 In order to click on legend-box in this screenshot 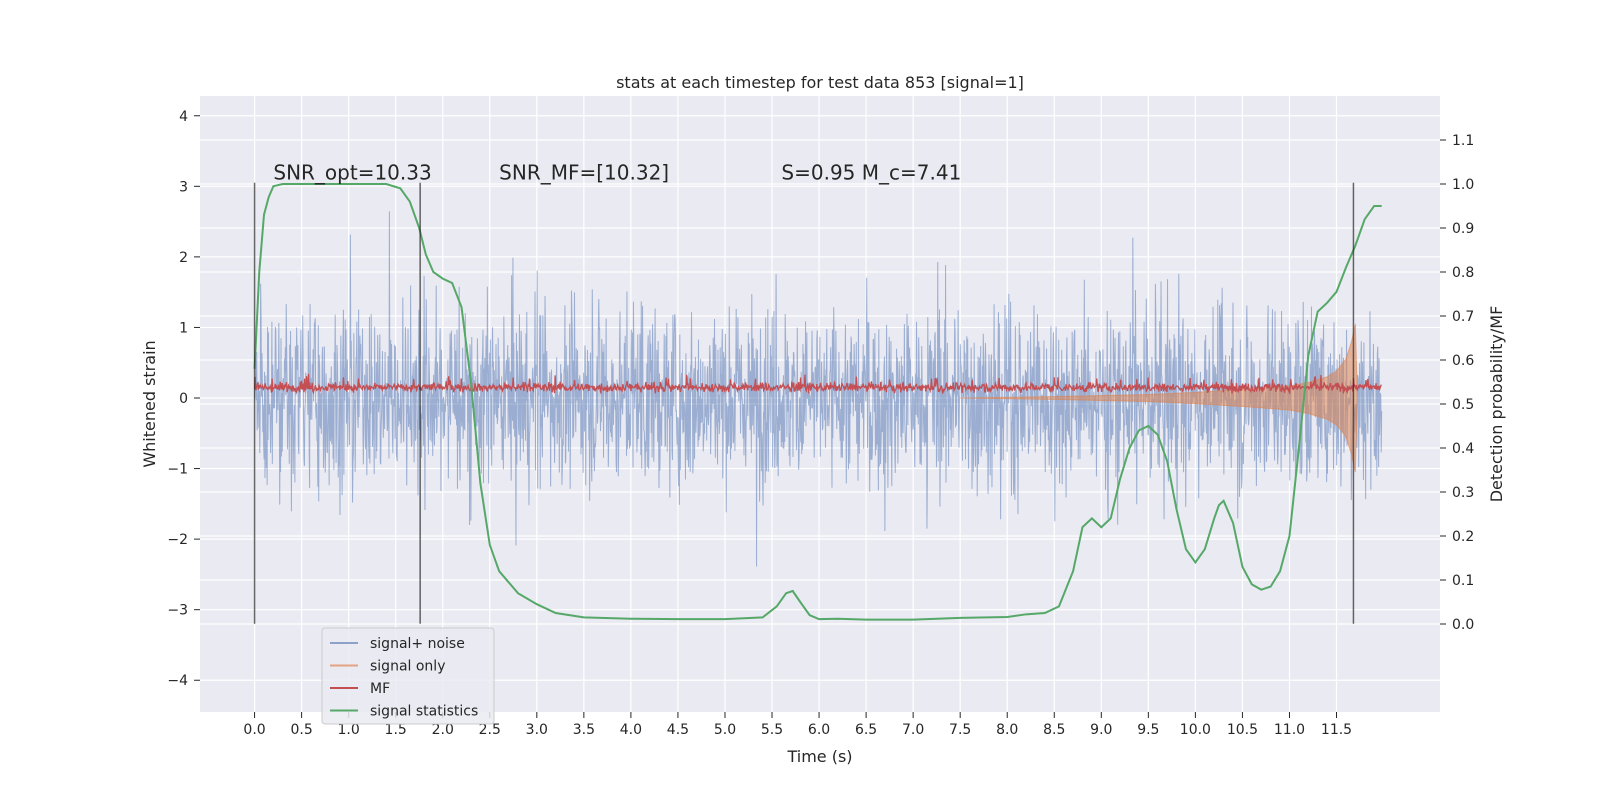, I will do `click(408, 676)`.